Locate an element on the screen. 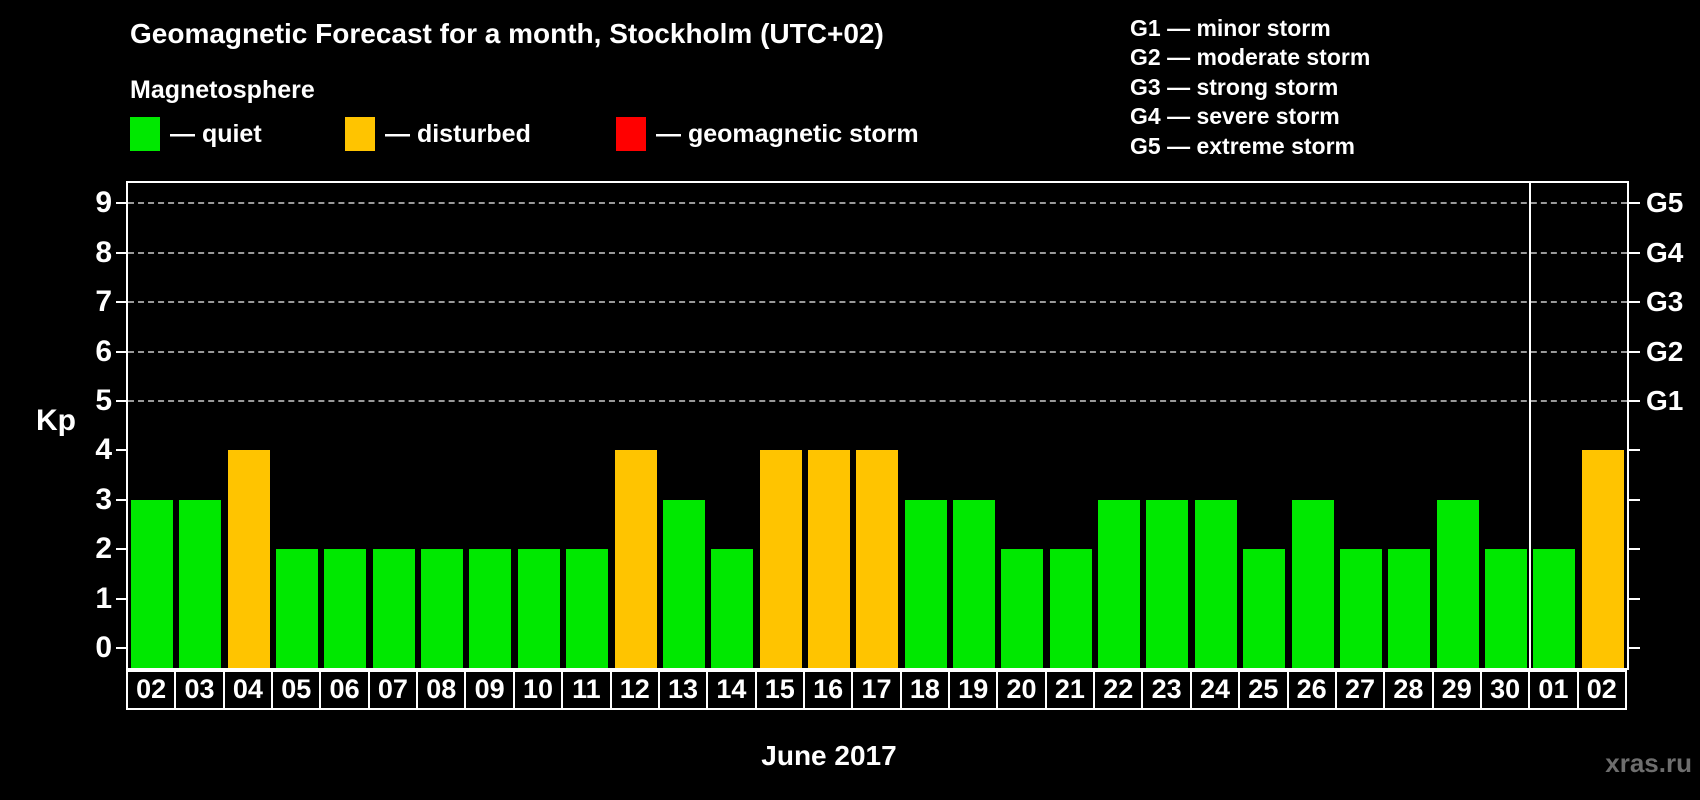 This screenshot has width=1700, height=800. day-box-06-4: 06 is located at coordinates (344, 690).